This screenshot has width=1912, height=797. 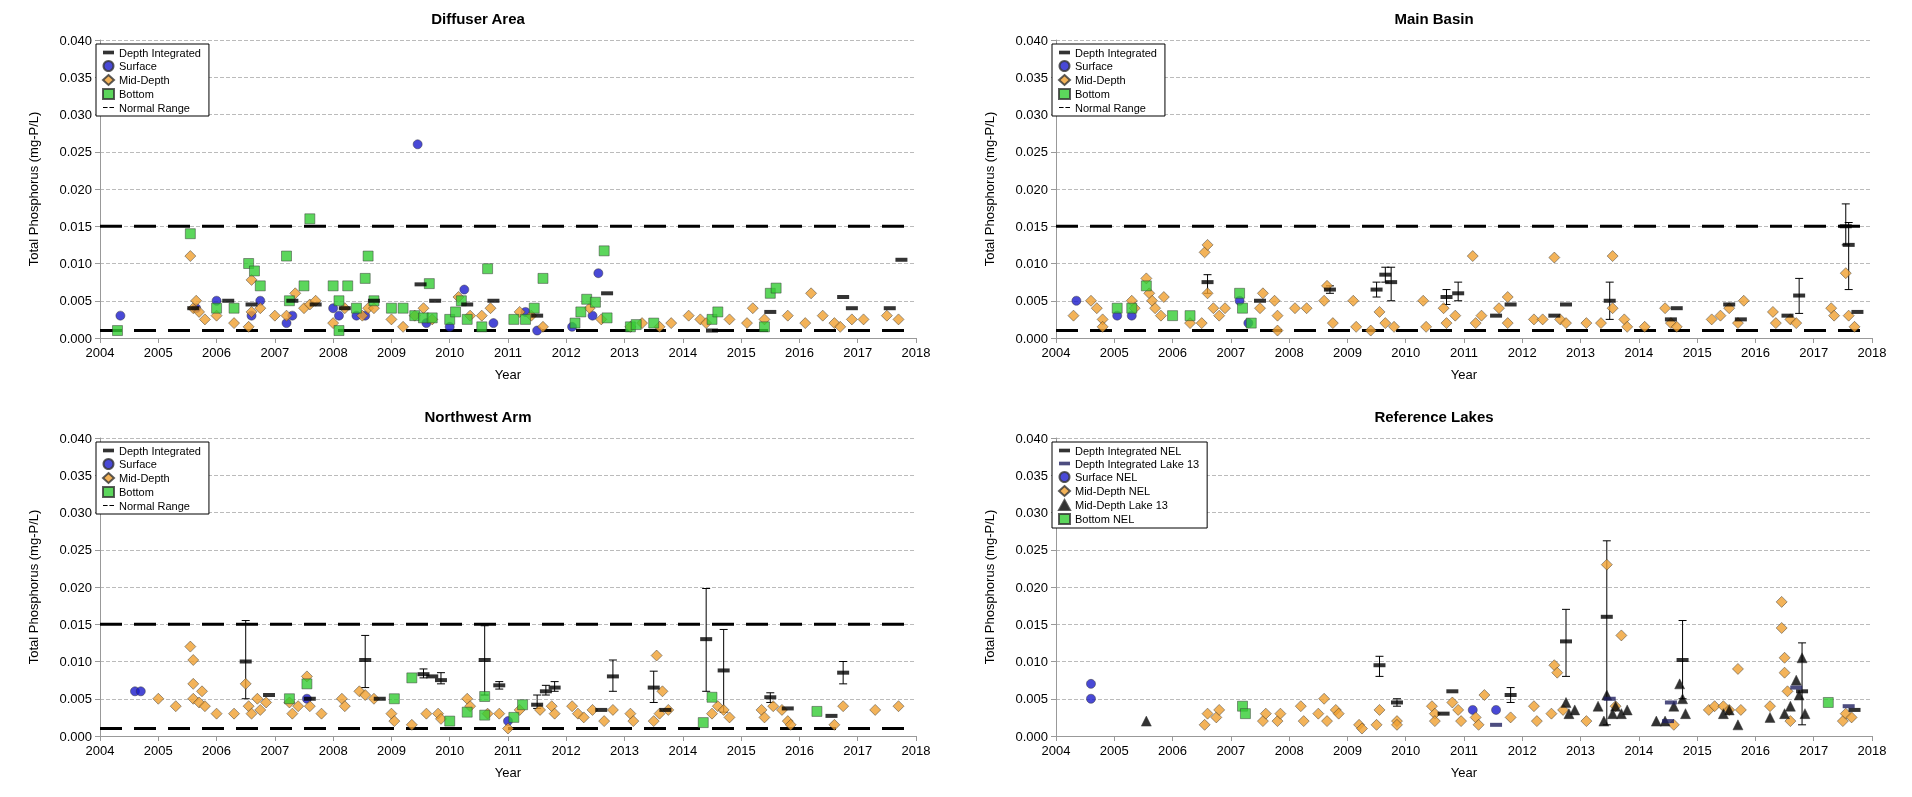 What do you see at coordinates (478, 18) in the screenshot?
I see `chart-title: Diffuser Area` at bounding box center [478, 18].